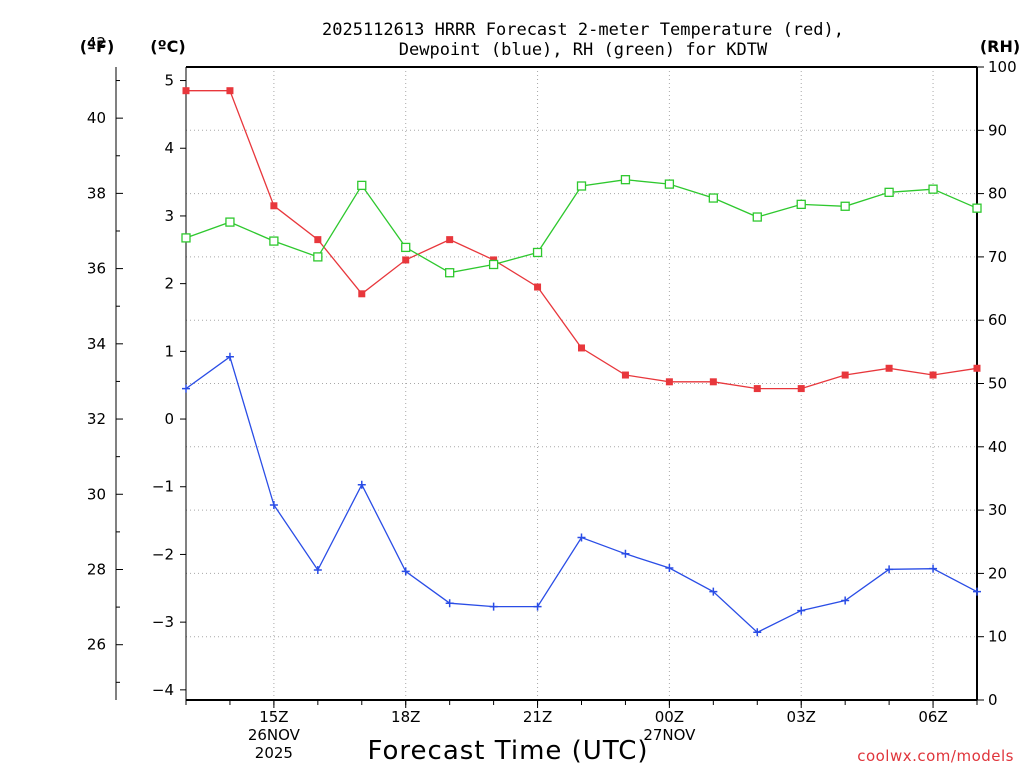 The height and width of the screenshot is (768, 1024). What do you see at coordinates (169, 216) in the screenshot?
I see `celsius-tick-label: 3` at bounding box center [169, 216].